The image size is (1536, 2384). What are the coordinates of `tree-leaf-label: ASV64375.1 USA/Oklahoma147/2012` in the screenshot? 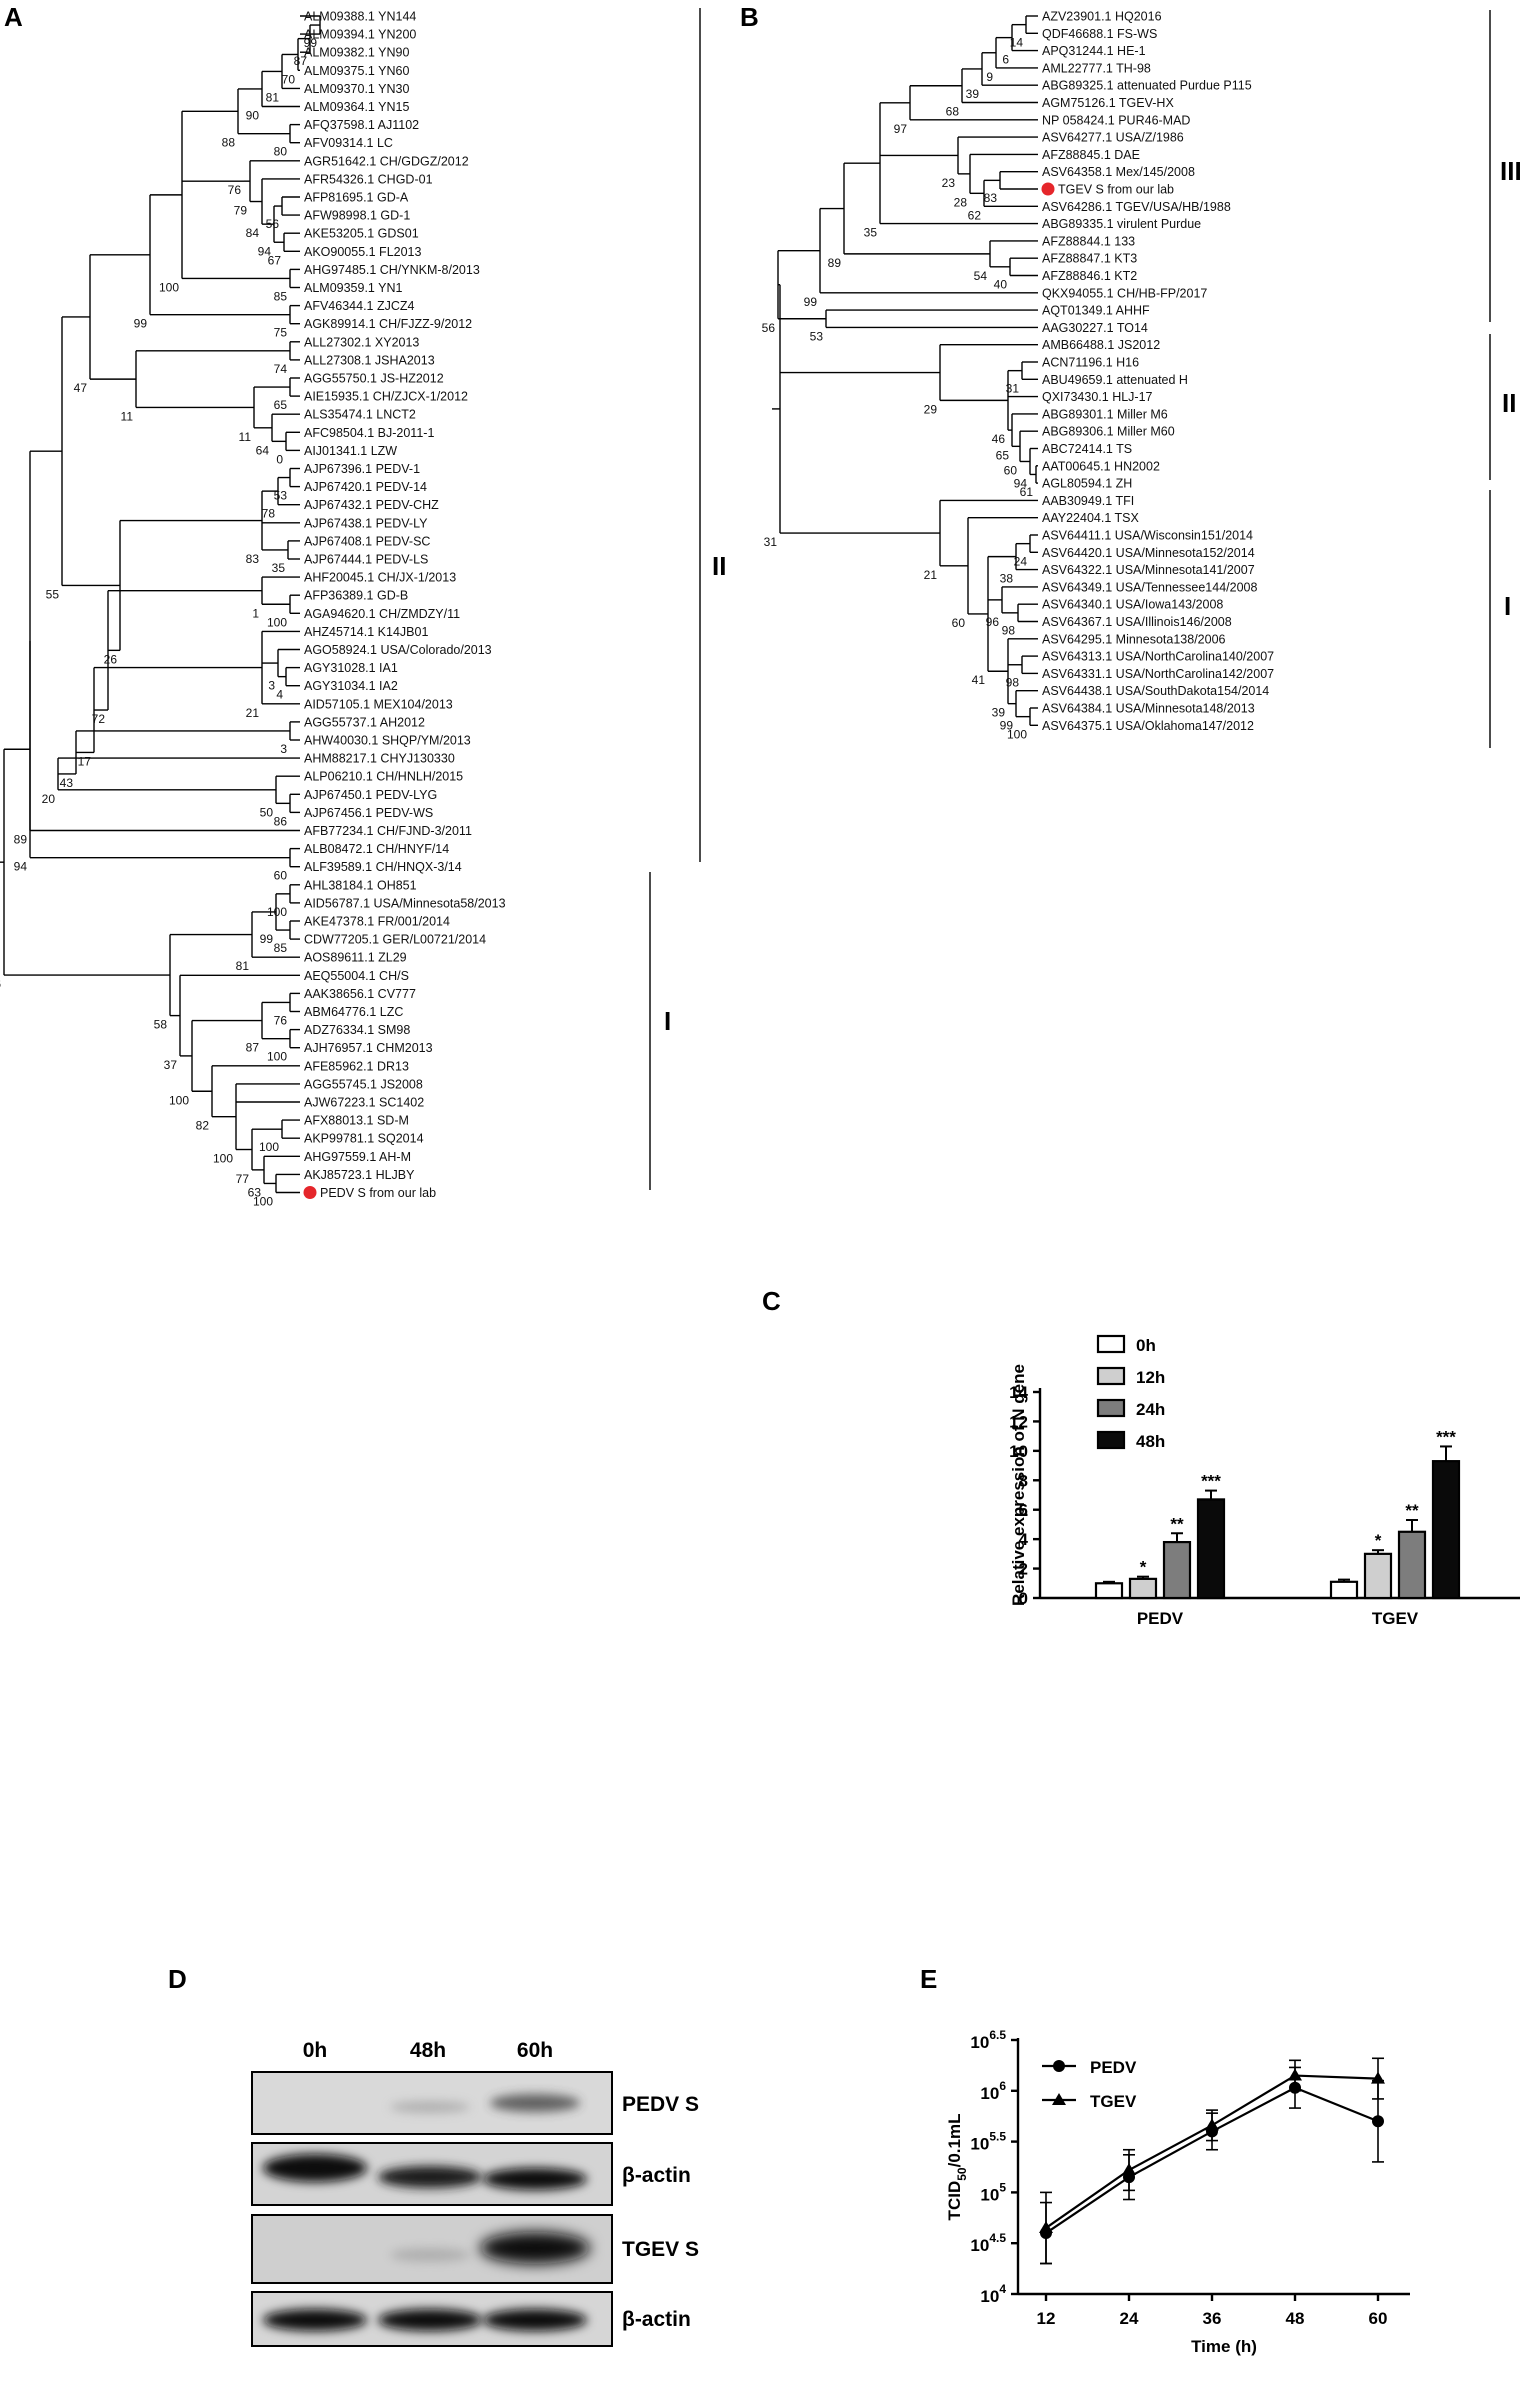 It's located at (1148, 726).